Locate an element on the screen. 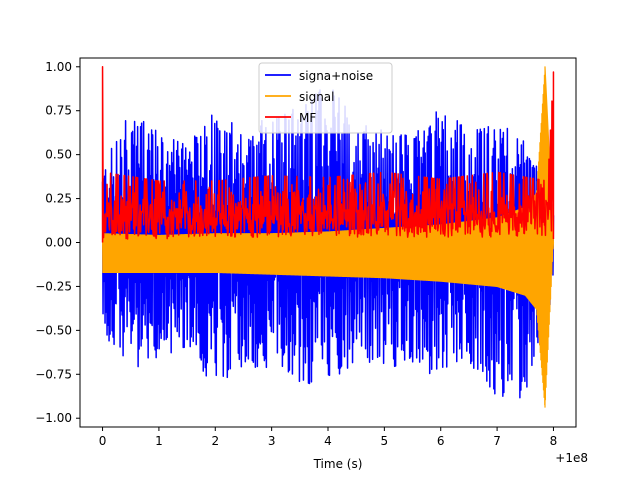  y-axis-ticks: 1.00 0.75 0.50 0.25 0.00 −0.25 −0.50 −0.75 −1.00 is located at coordinates (57, 242).